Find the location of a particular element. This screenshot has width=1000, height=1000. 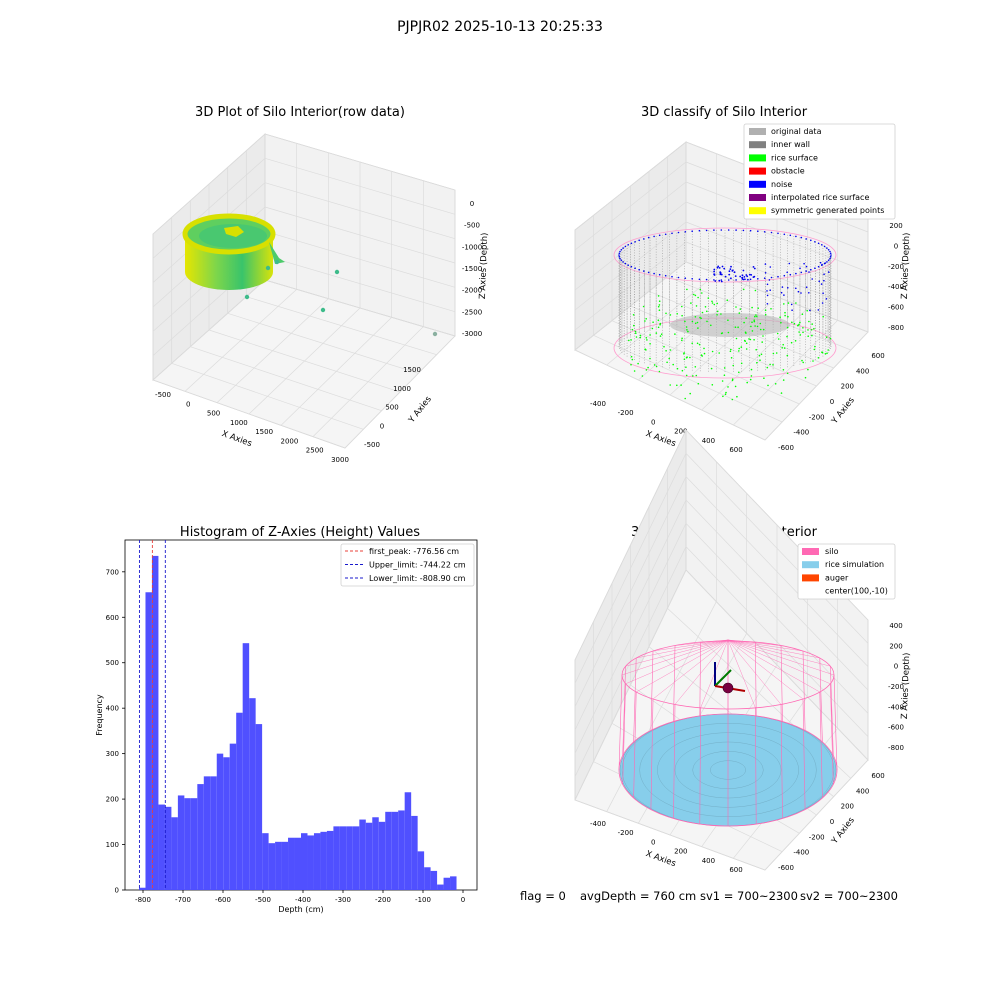

classify-3d-legend-swatch is located at coordinates (757, 211).